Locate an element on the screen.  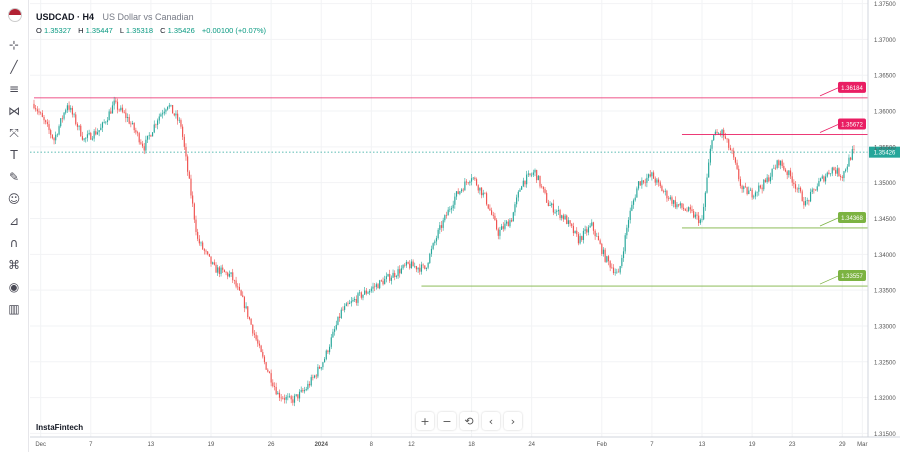
x-tick-label: 12 is located at coordinates (411, 445).